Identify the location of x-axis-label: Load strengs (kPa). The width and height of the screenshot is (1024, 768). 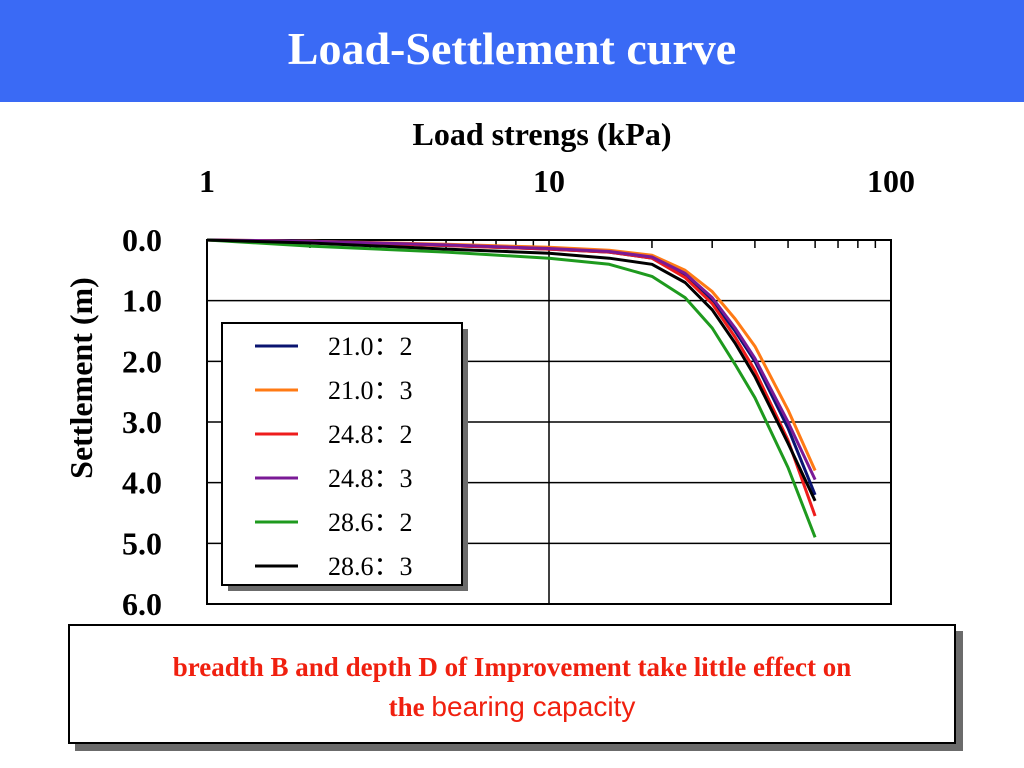
(542, 134).